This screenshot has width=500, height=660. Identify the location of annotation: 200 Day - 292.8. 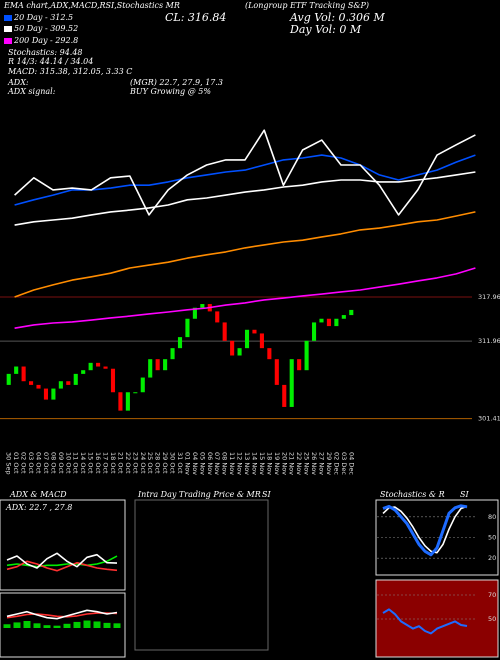
(45, 40).